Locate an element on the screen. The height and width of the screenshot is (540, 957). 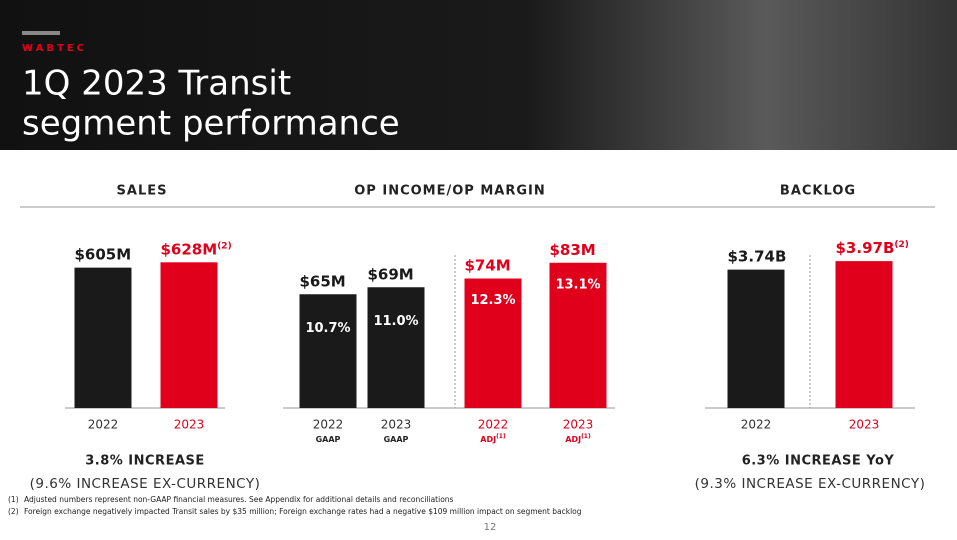
value-label-text: $3.74B is located at coordinates (757, 256).